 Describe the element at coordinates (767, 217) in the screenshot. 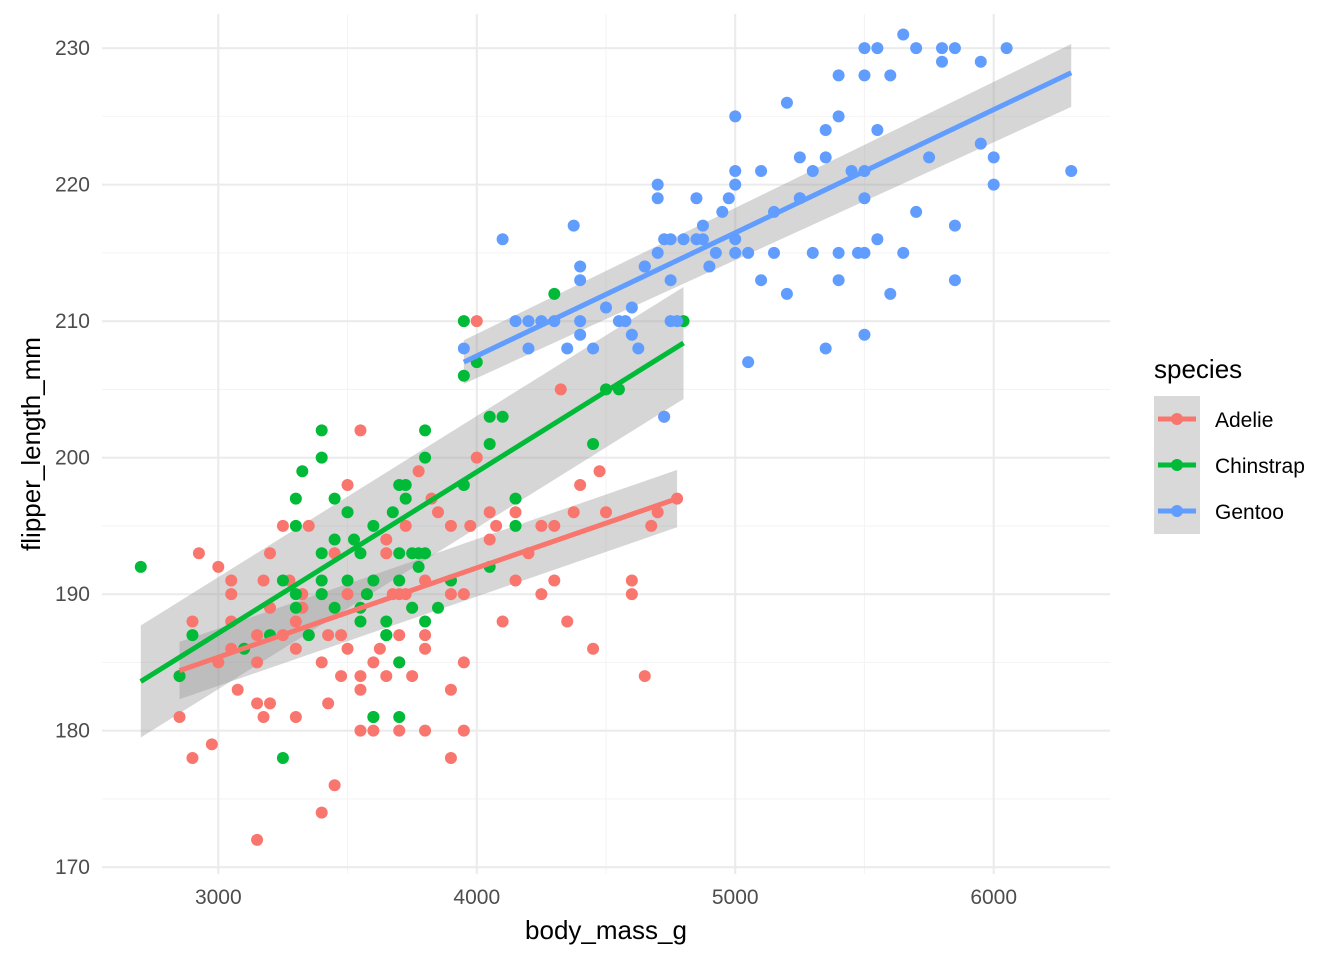

I see `trend-line-gentoo` at that location.